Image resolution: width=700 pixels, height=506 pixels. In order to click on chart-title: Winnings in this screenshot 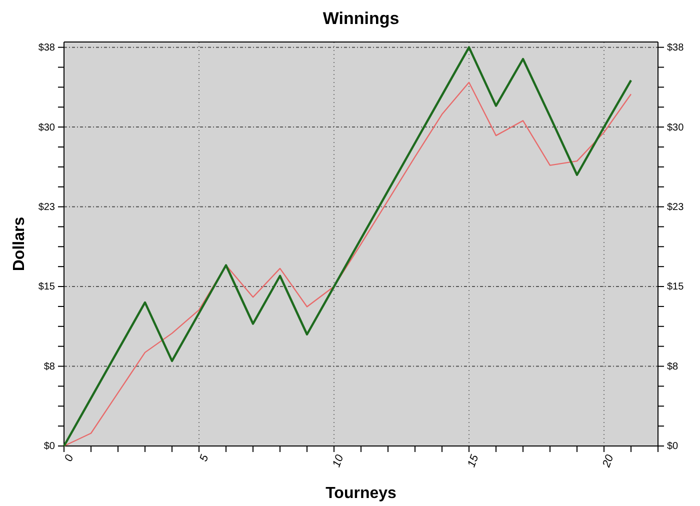, I will do `click(361, 18)`.